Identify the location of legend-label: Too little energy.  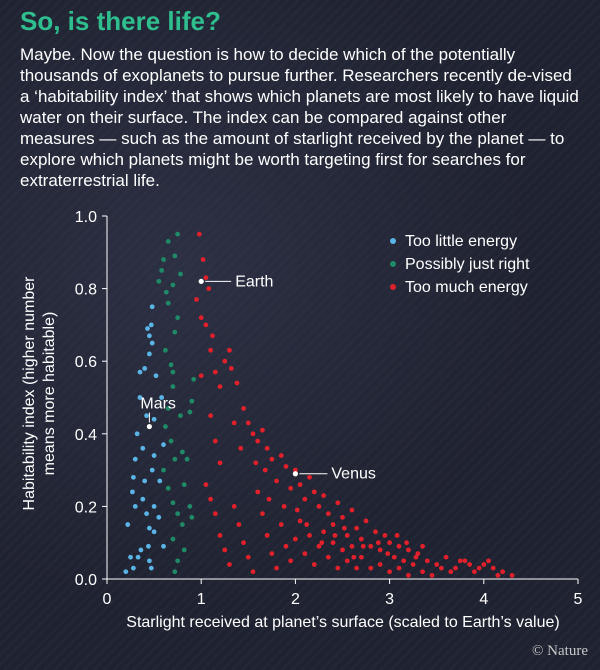
(461, 241).